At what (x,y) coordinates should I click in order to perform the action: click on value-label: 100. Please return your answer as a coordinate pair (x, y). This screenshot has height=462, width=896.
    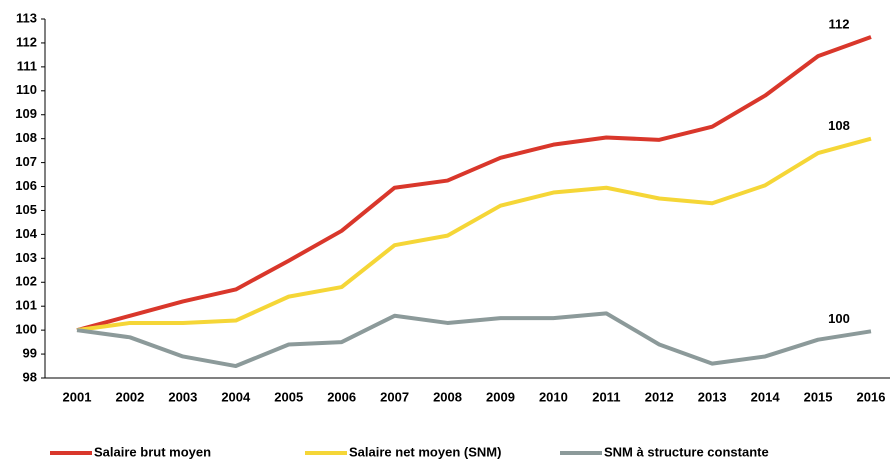
    Looking at the image, I should click on (839, 318).